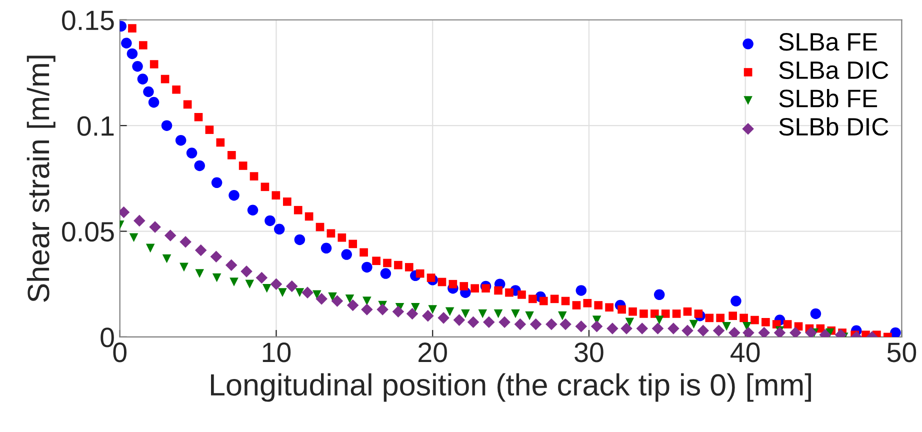 The image size is (922, 432). I want to click on x-tick-label: 20, so click(432, 352).